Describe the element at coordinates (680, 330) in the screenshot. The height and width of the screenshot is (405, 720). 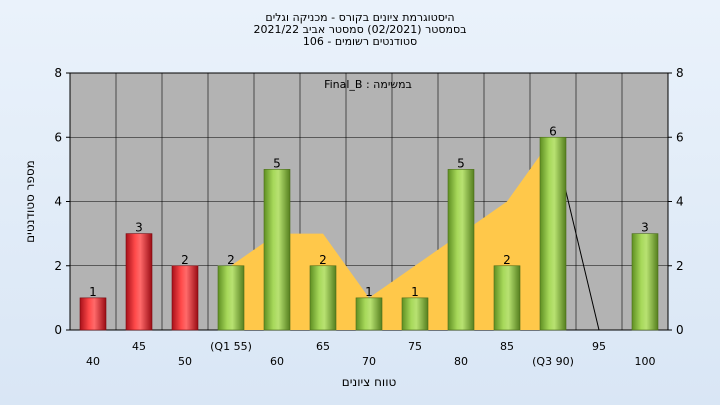
I see `y-tick-right-0: 0` at that location.